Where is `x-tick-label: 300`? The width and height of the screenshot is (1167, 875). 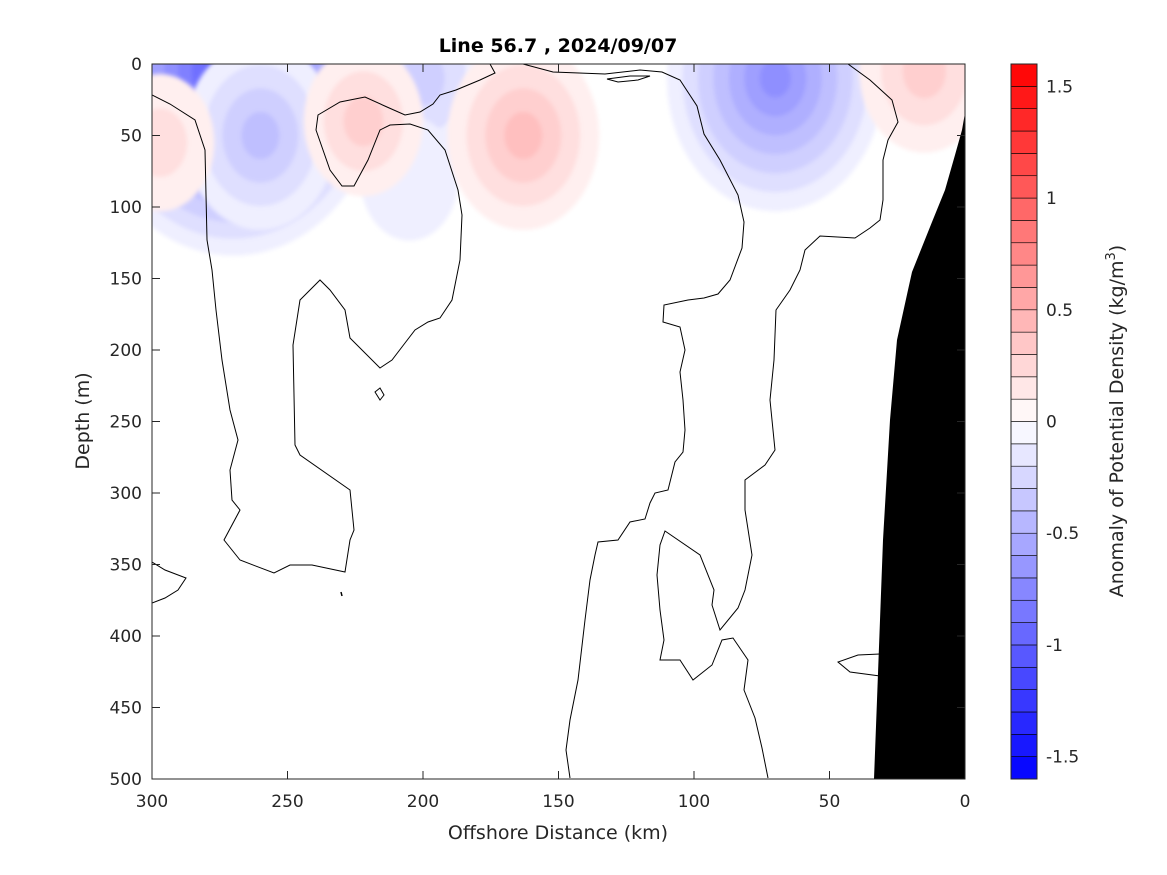 x-tick-label: 300 is located at coordinates (152, 802).